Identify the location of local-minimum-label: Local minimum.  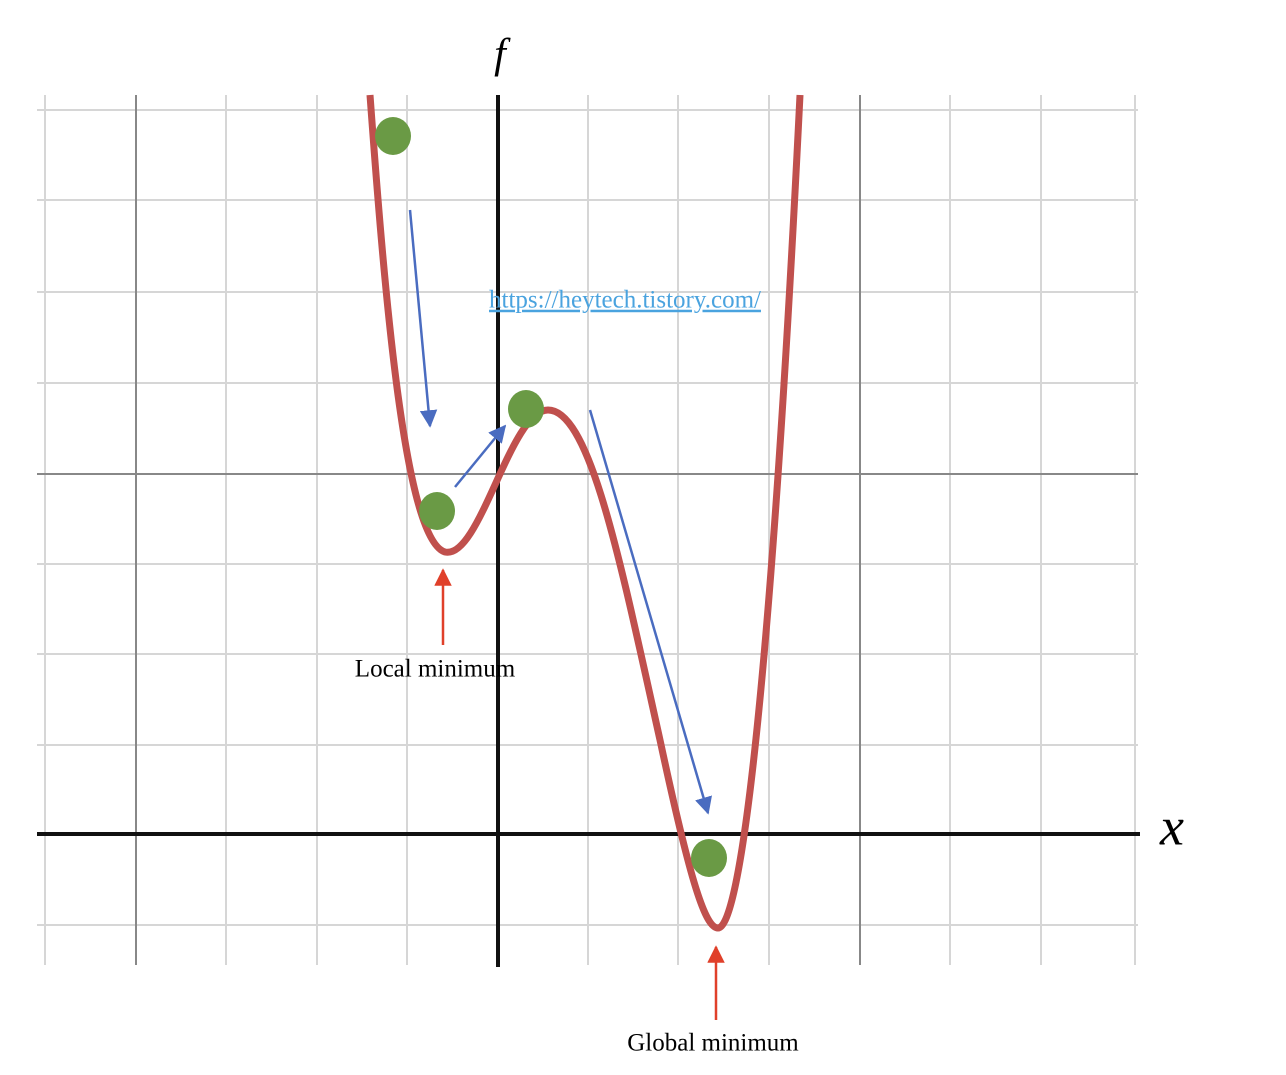
(435, 669).